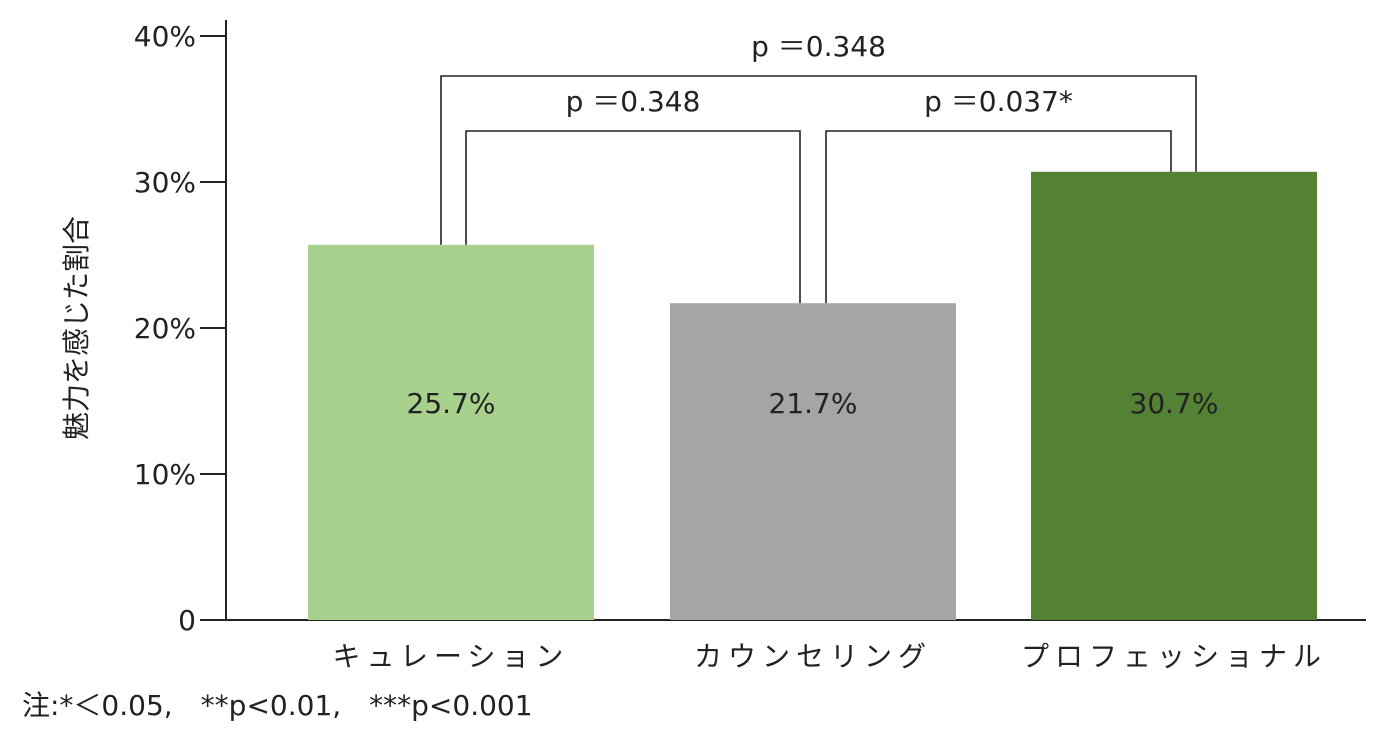 This screenshot has height=743, width=1379. What do you see at coordinates (165, 328) in the screenshot?
I see `y-tick-label: 20%` at bounding box center [165, 328].